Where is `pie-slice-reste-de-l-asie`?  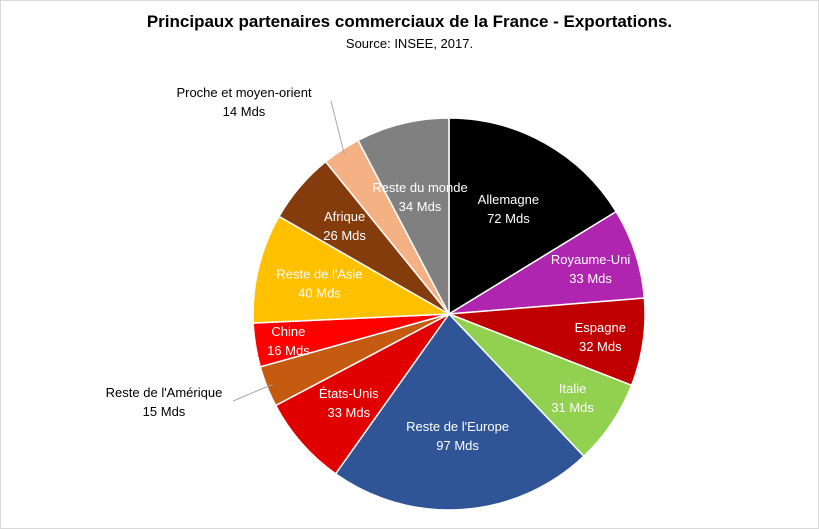 pie-slice-reste-de-l-asie is located at coordinates (352, 269).